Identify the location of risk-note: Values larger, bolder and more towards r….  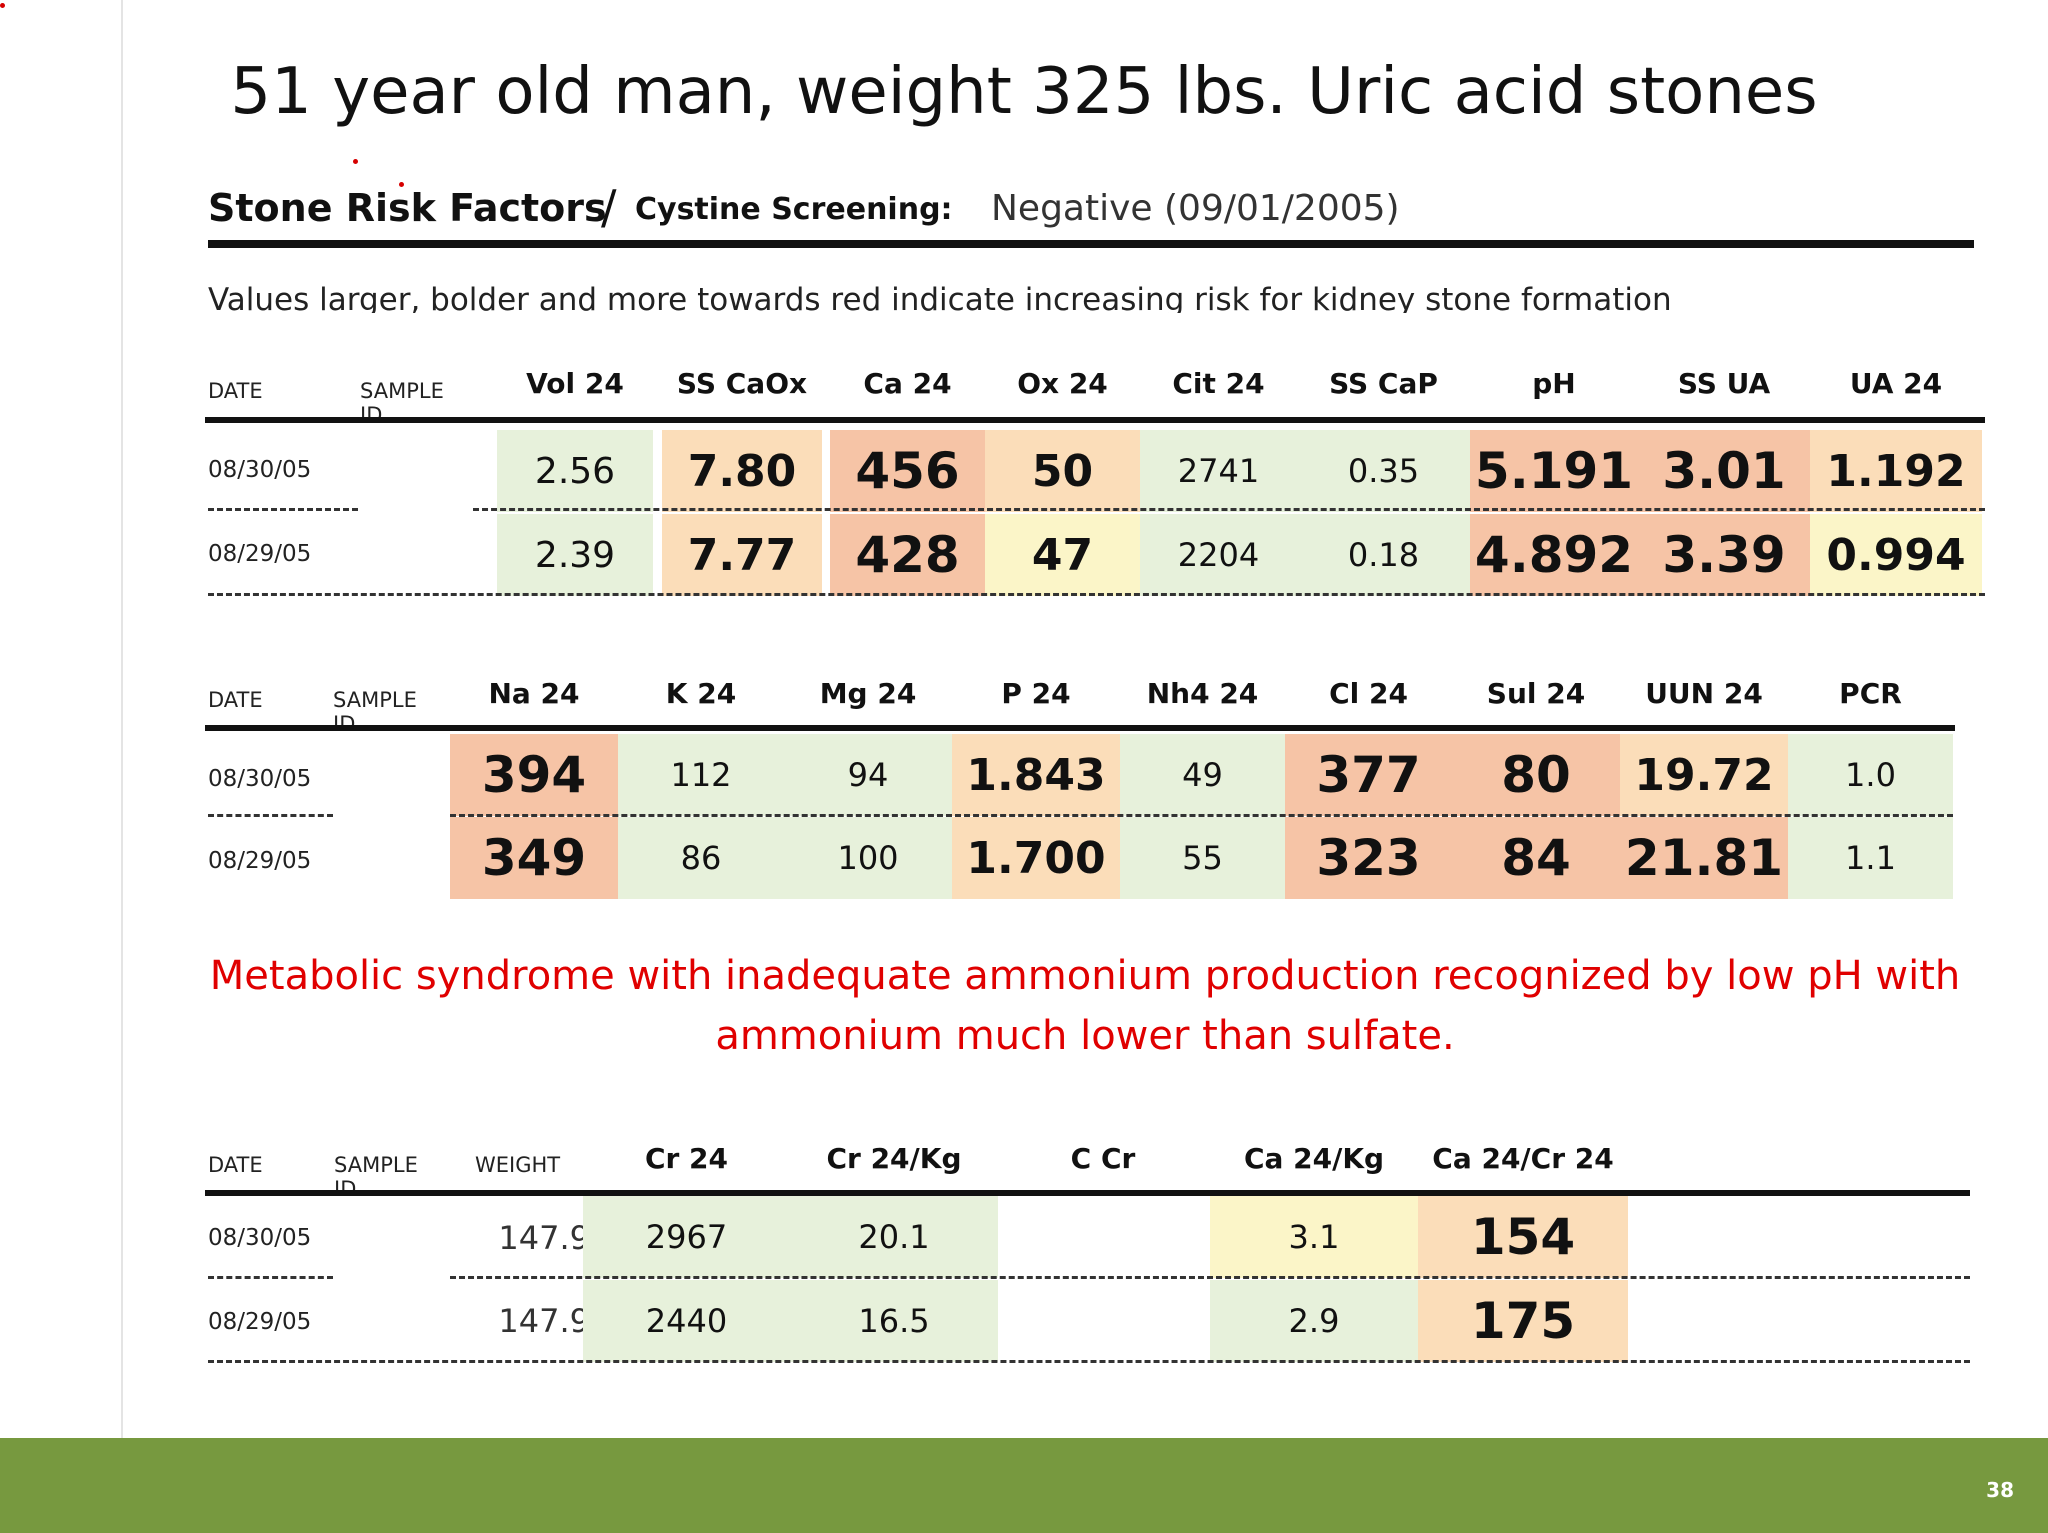
(940, 297).